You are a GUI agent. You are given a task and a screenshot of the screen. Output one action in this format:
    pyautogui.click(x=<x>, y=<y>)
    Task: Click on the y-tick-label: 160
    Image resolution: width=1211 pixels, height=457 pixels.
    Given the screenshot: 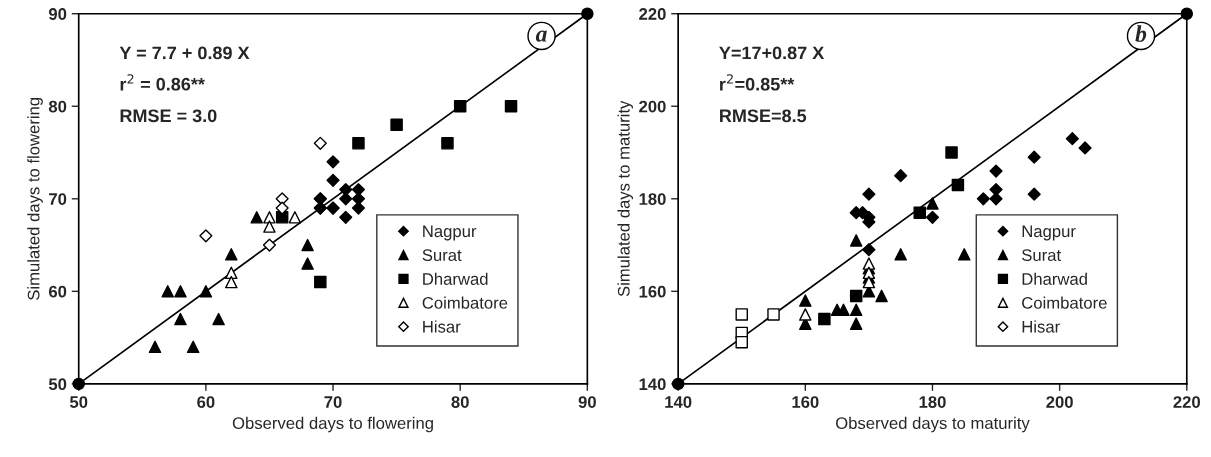 What is the action you would take?
    pyautogui.click(x=652, y=291)
    